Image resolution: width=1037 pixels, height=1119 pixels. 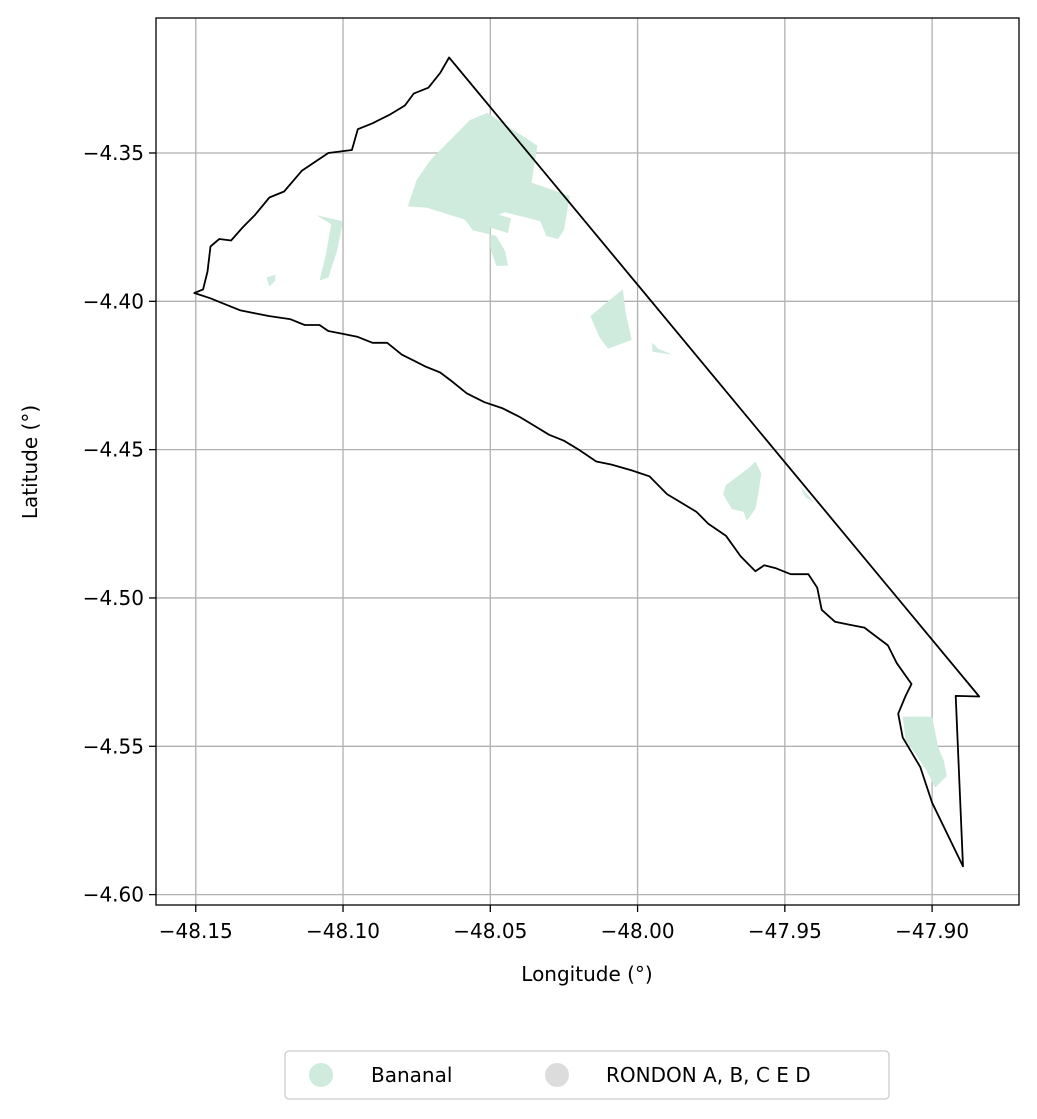 What do you see at coordinates (586, 974) in the screenshot?
I see `x-axis-label: Longitude (°)` at bounding box center [586, 974].